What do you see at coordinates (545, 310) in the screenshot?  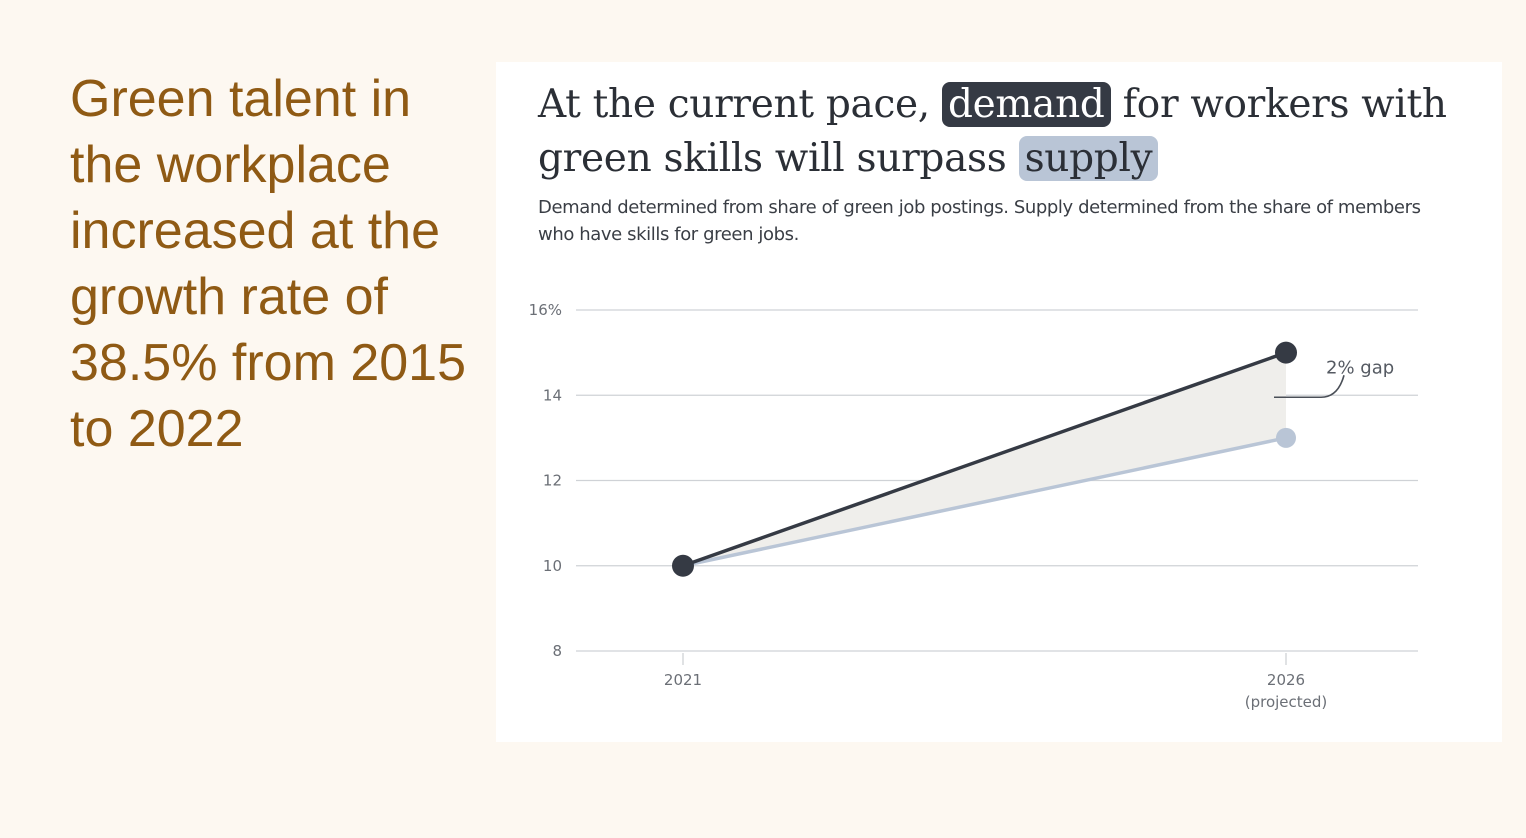 I see `y-tick-label: 16%` at bounding box center [545, 310].